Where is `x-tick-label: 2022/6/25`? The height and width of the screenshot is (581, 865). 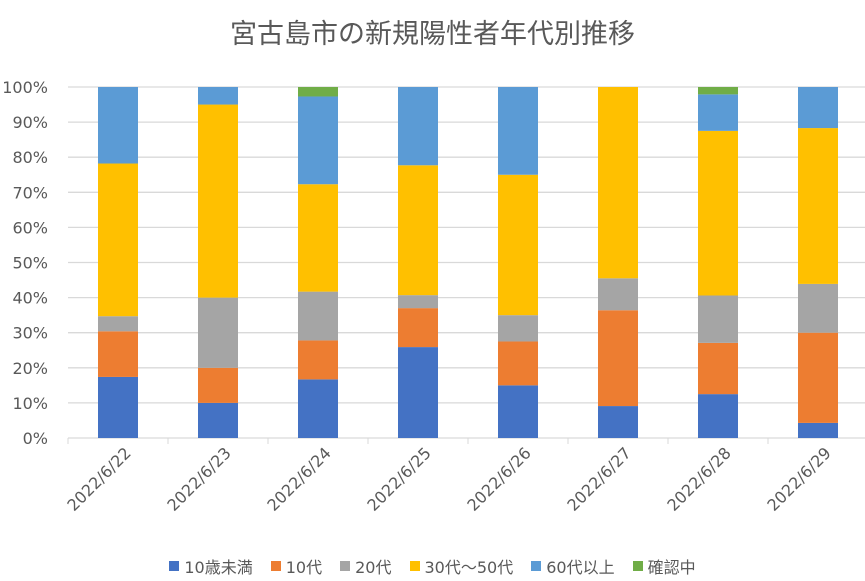 x-tick-label: 2022/6/25 is located at coordinates (398, 478).